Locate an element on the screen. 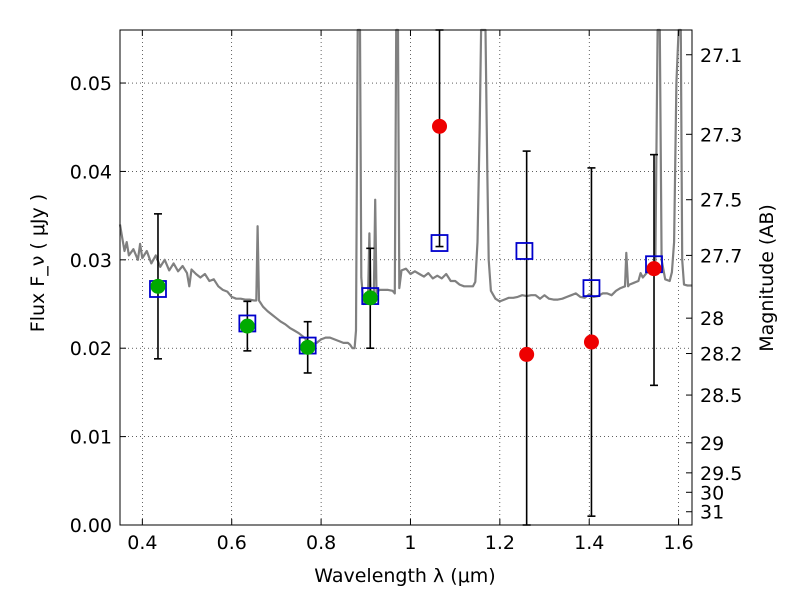 The image size is (800, 605). y-tick-label: 0.03 is located at coordinates (91, 261).